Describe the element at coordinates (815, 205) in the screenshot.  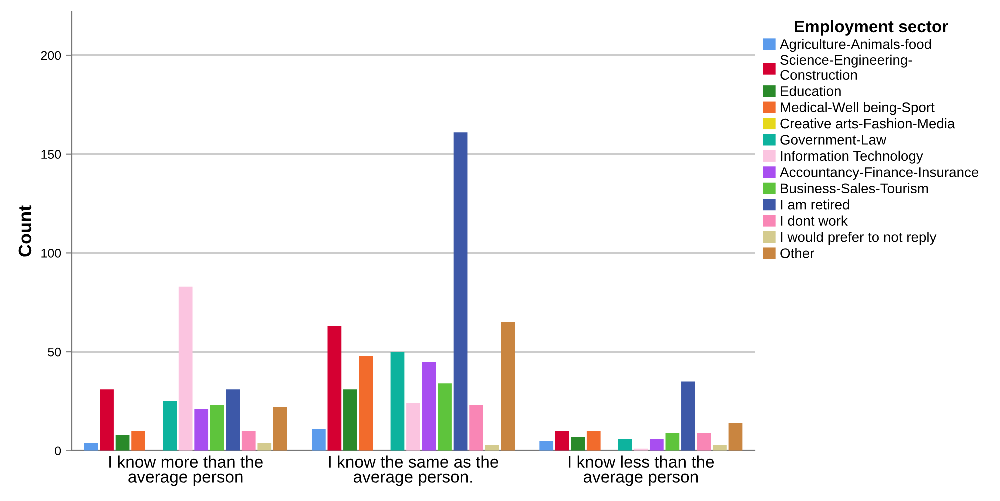
I see `legend-label: I am retired` at that location.